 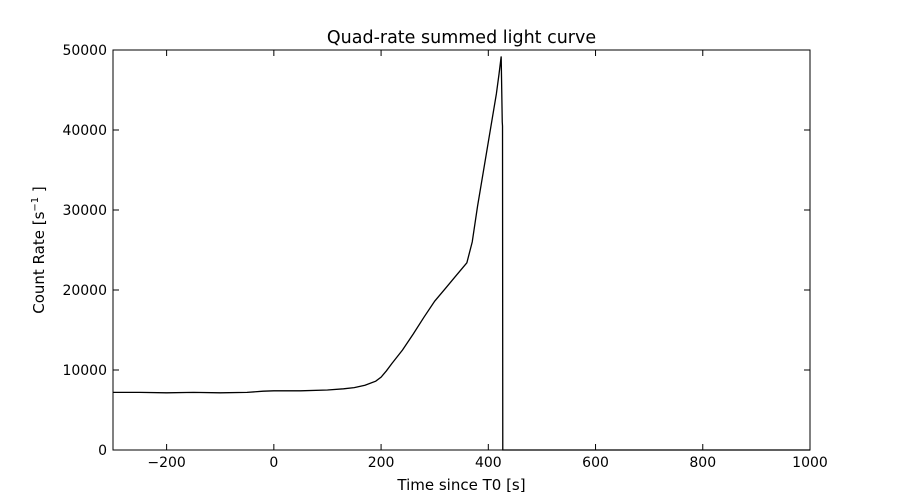 What do you see at coordinates (461, 38) in the screenshot?
I see `chart-title: Quad-rate summed light curve` at bounding box center [461, 38].